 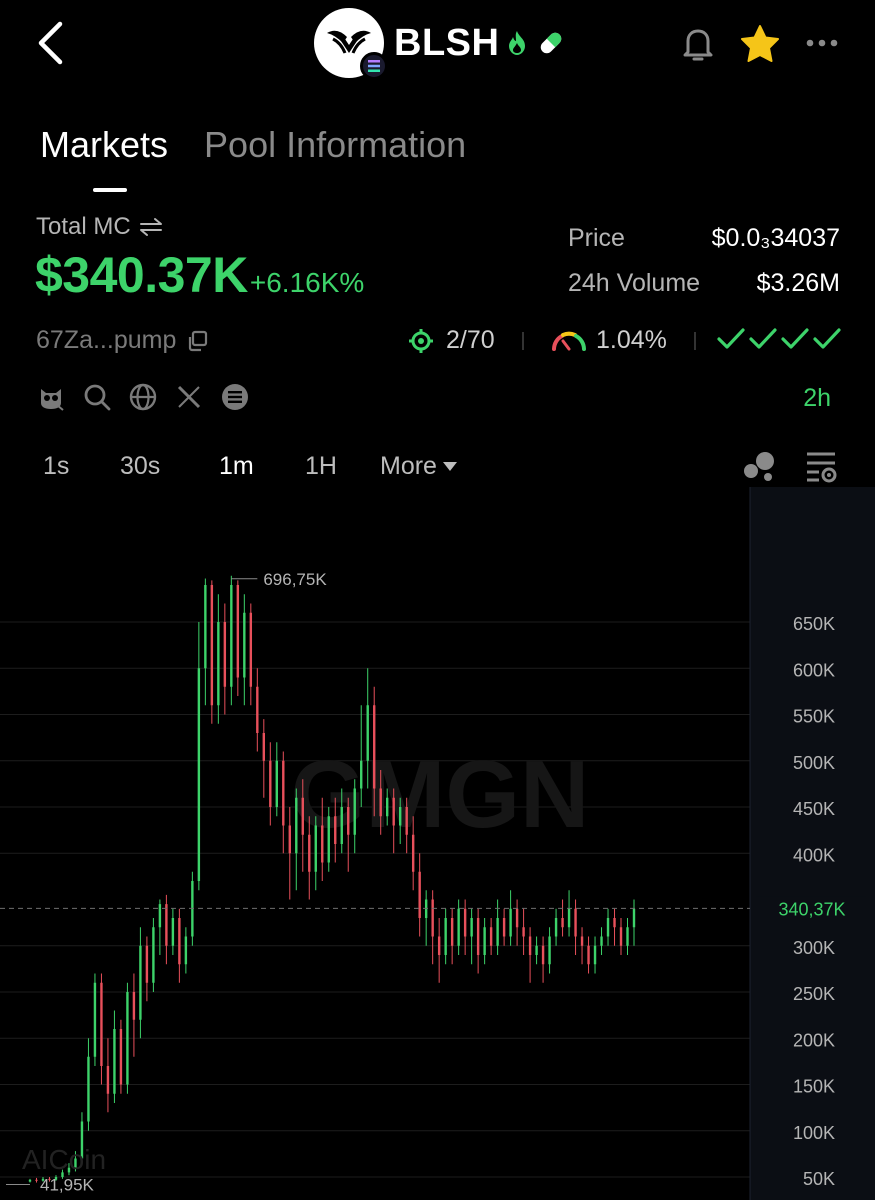 What do you see at coordinates (140, 466) in the screenshot?
I see `interval-30s: 30s` at bounding box center [140, 466].